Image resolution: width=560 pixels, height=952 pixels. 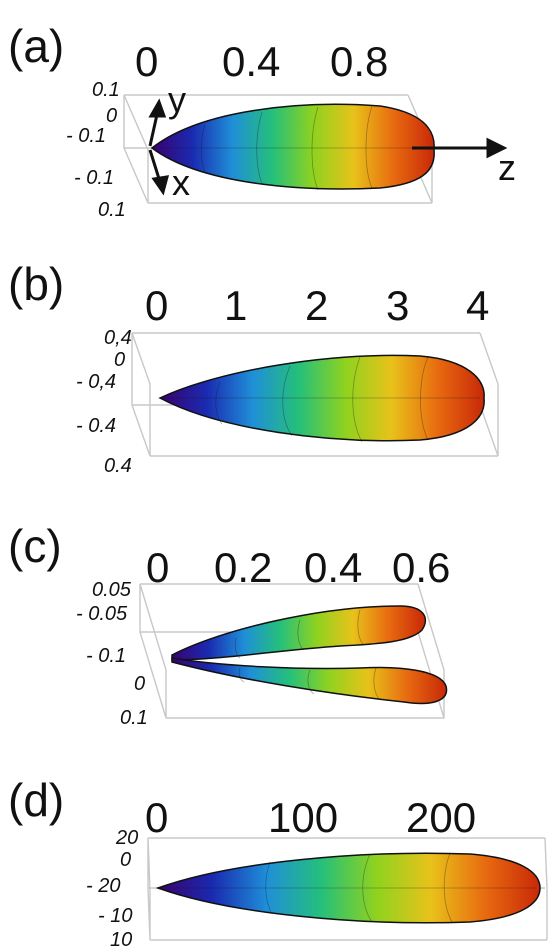 I want to click on top-tick-label: 2, so click(x=316, y=305).